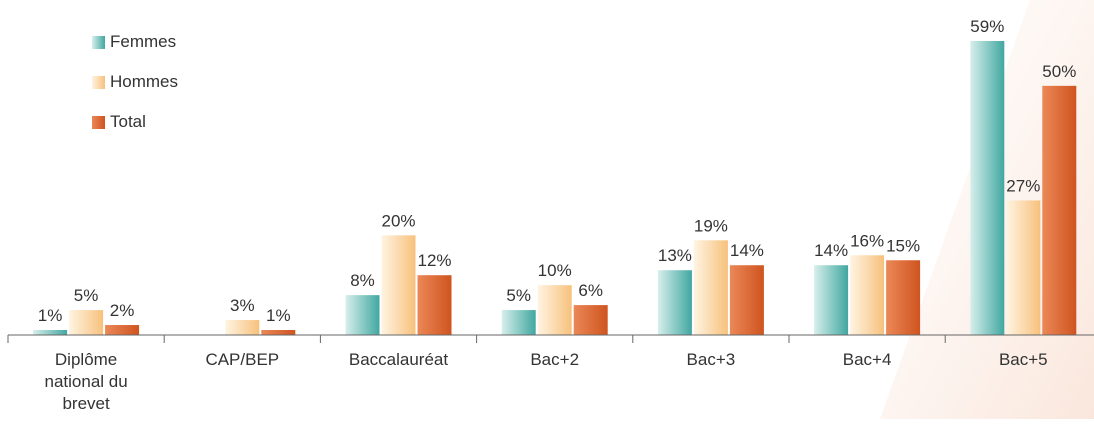  What do you see at coordinates (1023, 185) in the screenshot?
I see `data-label-hommes-6: 27%` at bounding box center [1023, 185].